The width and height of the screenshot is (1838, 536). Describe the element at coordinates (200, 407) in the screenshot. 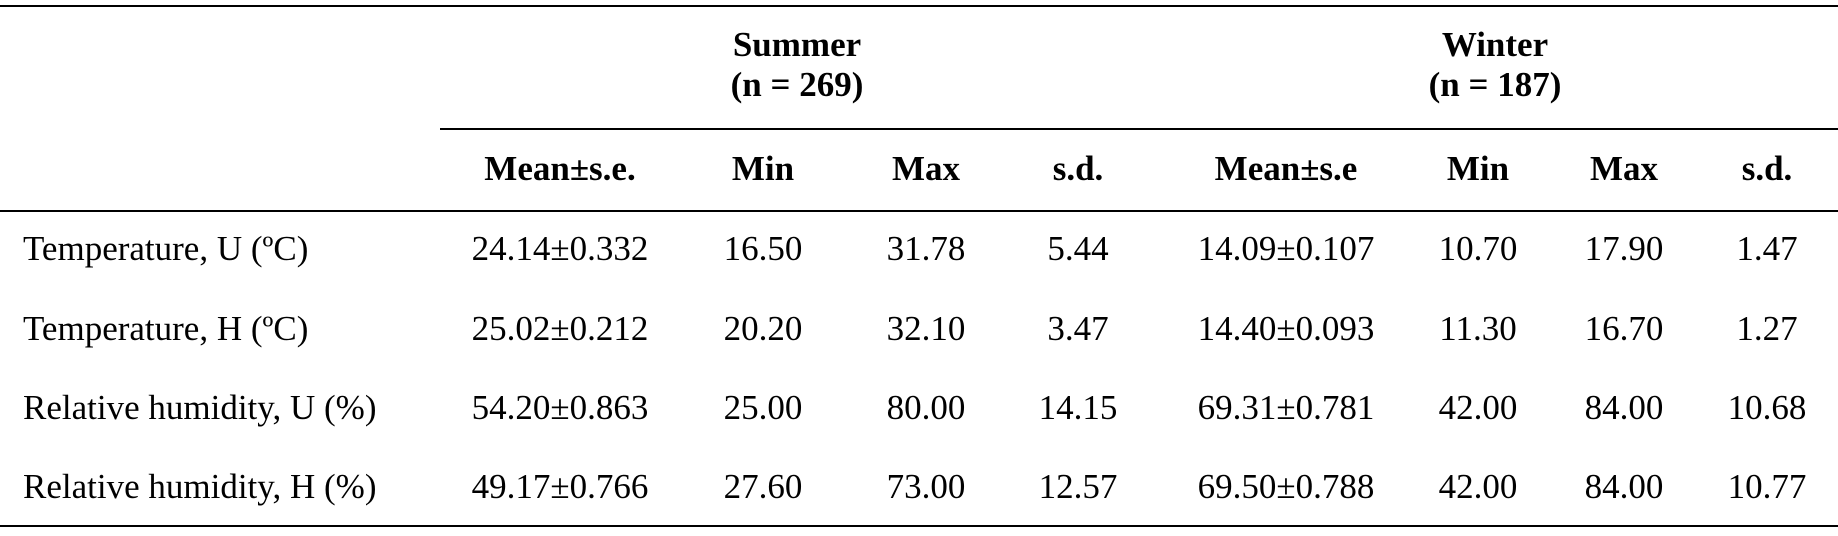

I see `row-label: Relative humidity, U (%)` at that location.